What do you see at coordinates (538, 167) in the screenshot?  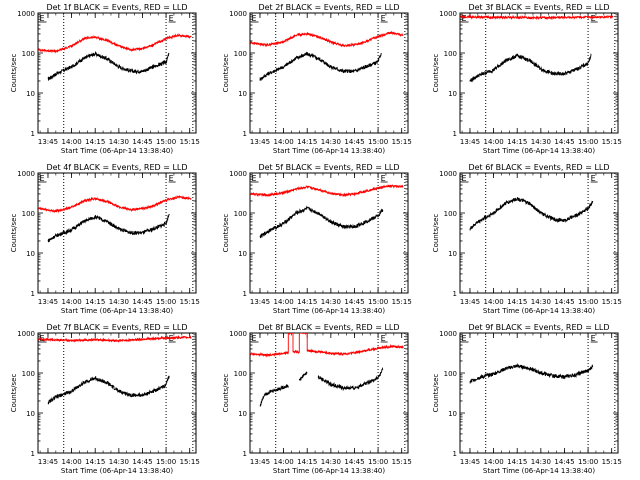 I see `panel-title: Det 6f BLACK = Events, RED = LLD` at bounding box center [538, 167].